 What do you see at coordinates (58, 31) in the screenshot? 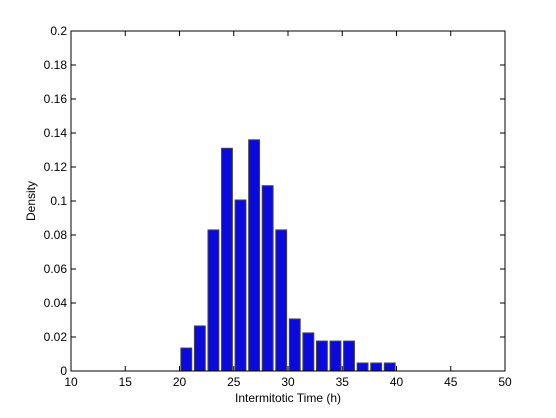
I see `y-tick-label: 0.2` at bounding box center [58, 31].